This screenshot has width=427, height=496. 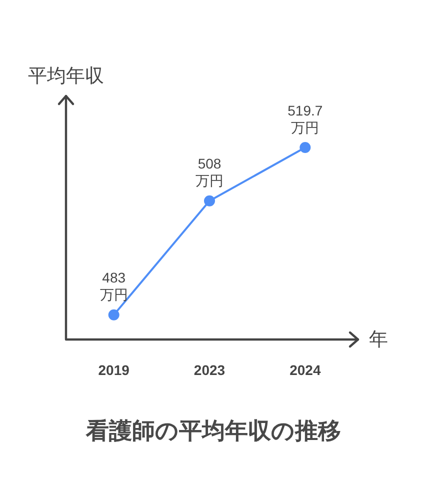 I want to click on data-label: 483 万円, so click(x=114, y=286).